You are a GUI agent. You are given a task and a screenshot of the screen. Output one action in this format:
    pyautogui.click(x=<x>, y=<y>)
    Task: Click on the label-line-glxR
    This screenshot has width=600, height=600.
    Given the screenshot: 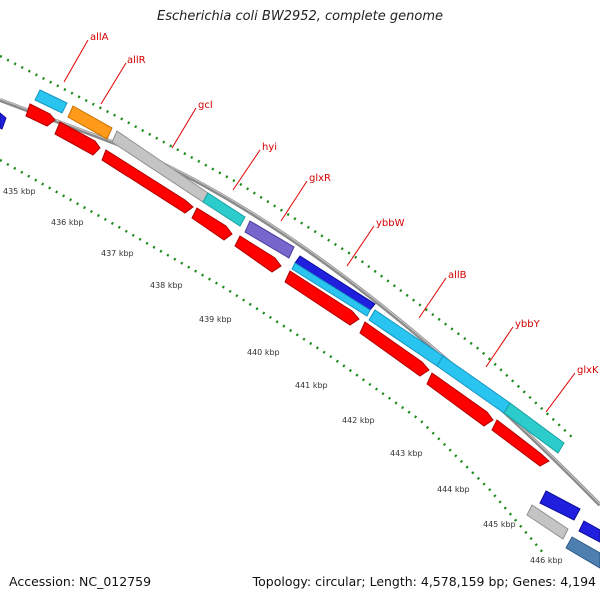 What is the action you would take?
    pyautogui.click(x=294, y=201)
    